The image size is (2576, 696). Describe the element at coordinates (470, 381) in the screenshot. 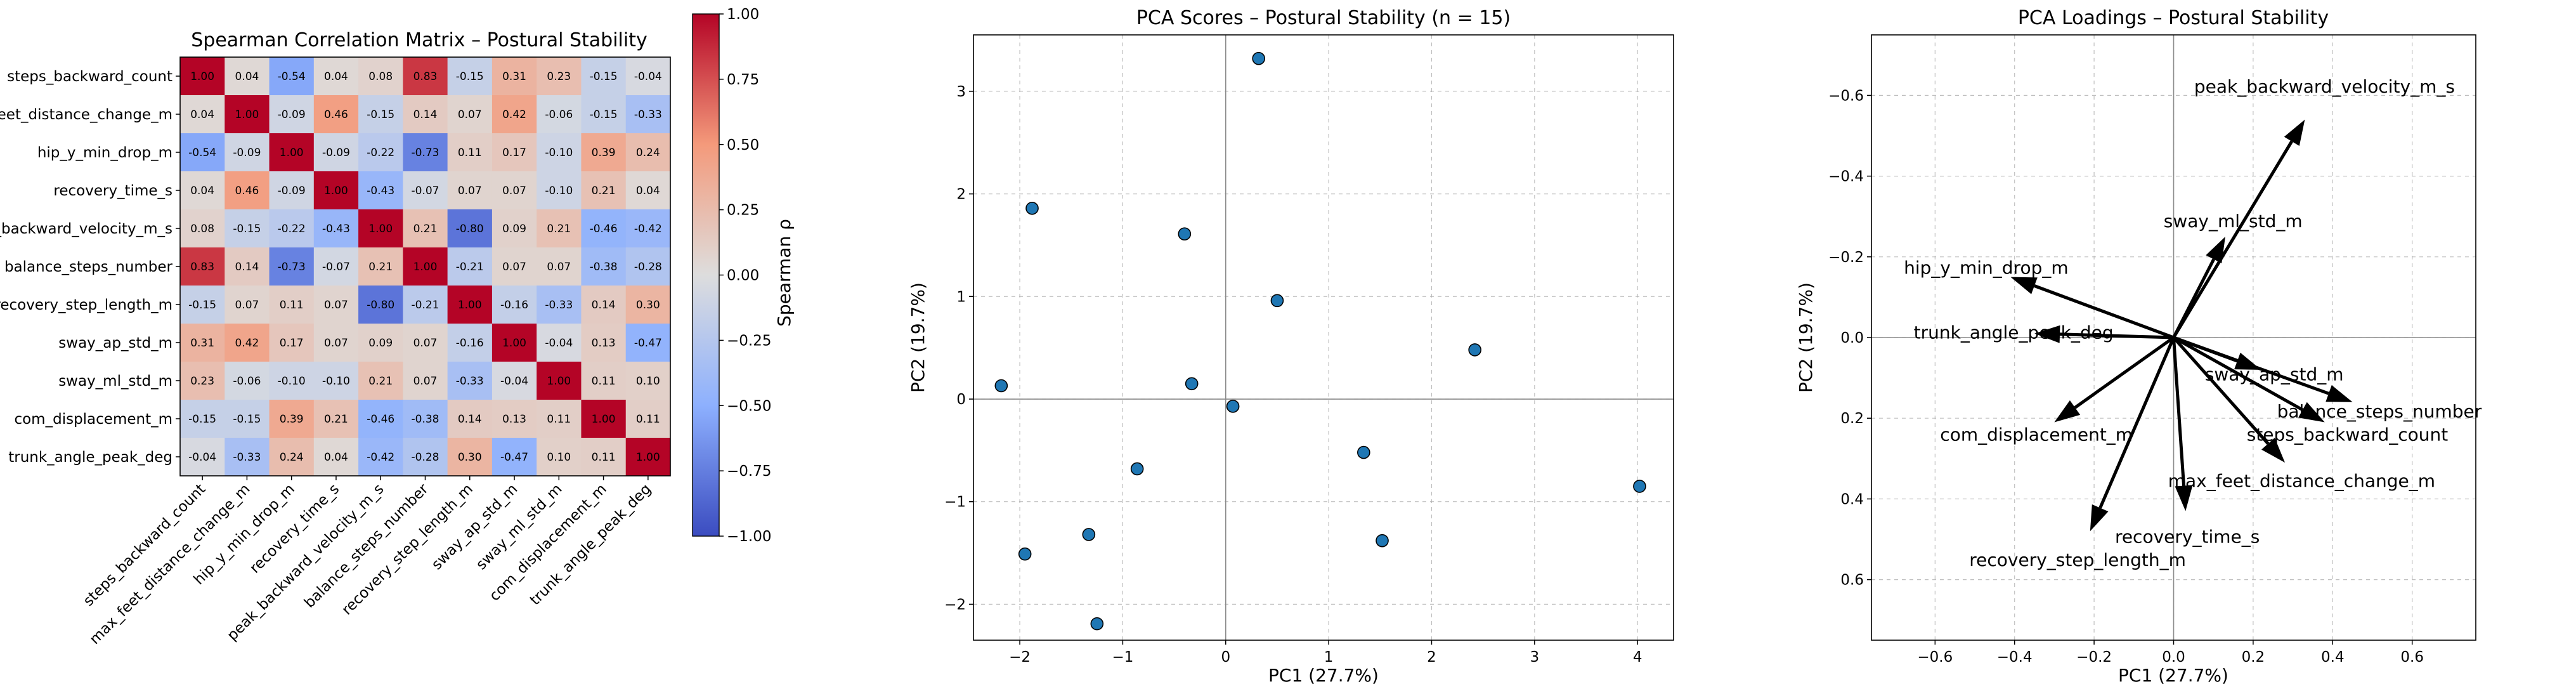

I see `heatmap-cell-value: -0.33` at that location.